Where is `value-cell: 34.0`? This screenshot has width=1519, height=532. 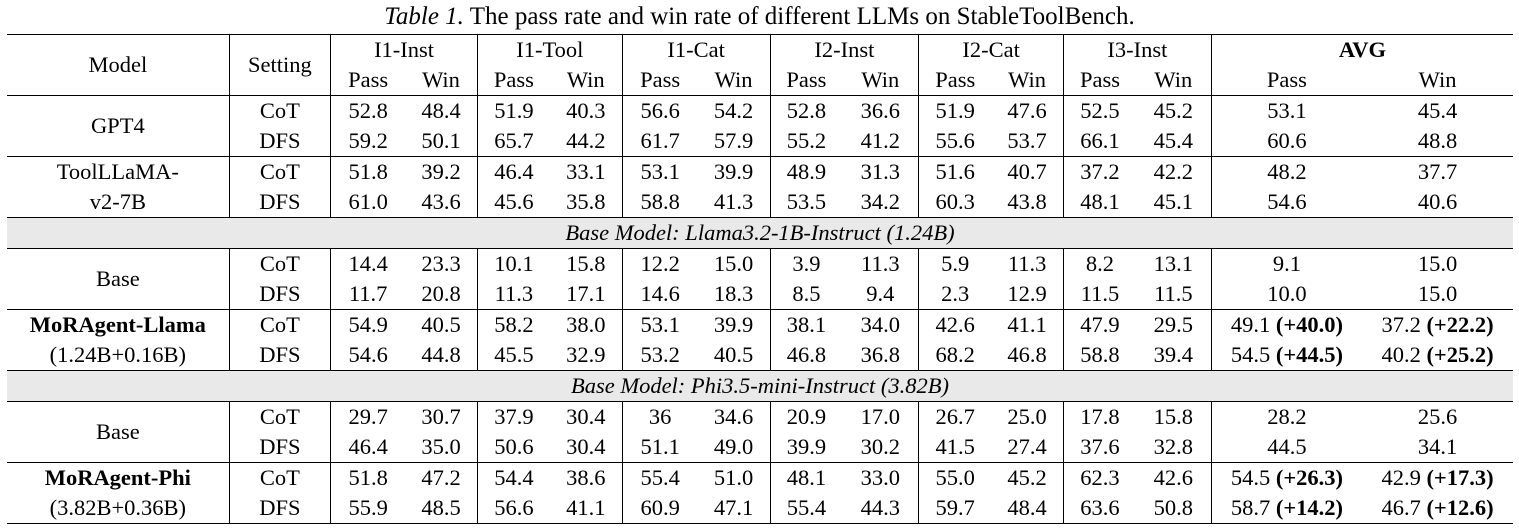
value-cell: 34.0 is located at coordinates (880, 324).